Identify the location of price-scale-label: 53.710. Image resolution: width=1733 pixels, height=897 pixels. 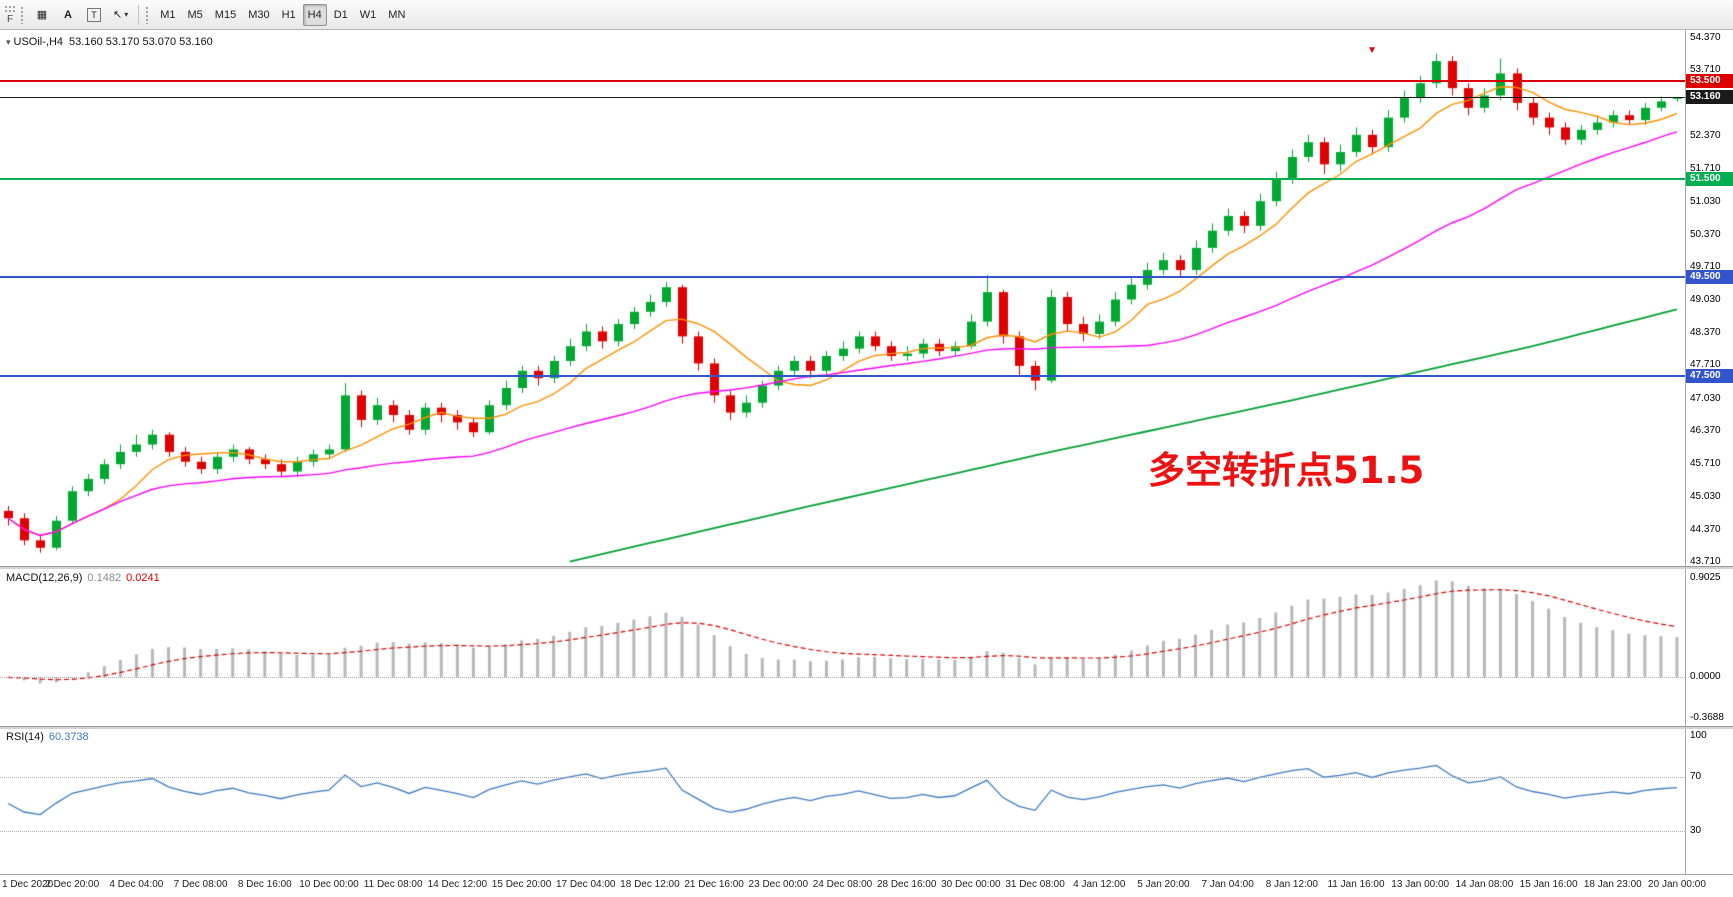
(1705, 70).